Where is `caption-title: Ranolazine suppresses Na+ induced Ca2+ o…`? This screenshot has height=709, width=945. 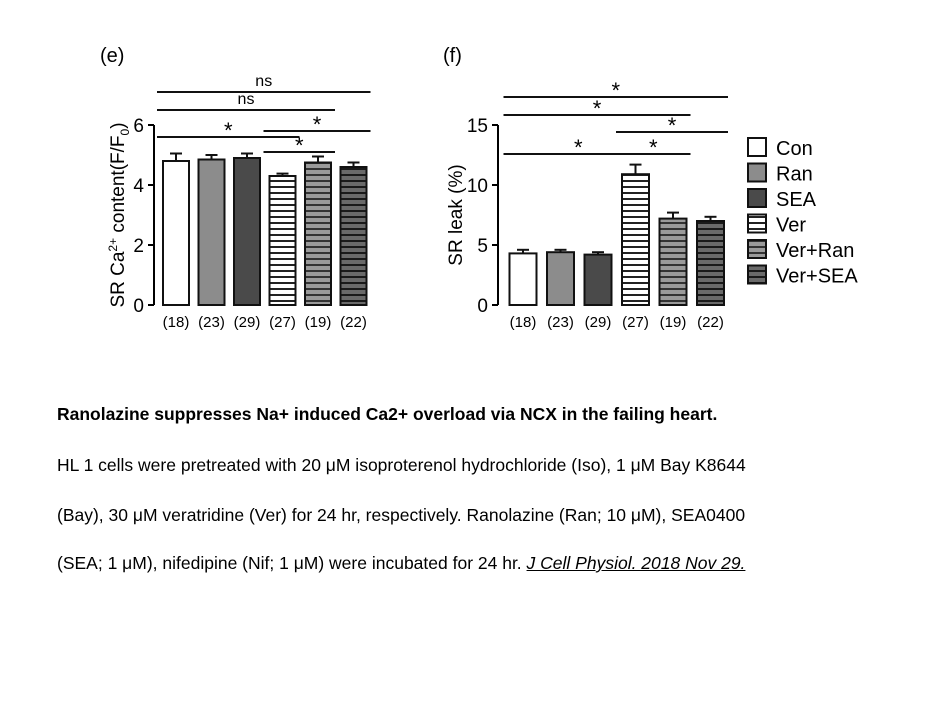
caption-title: Ranolazine suppresses Na+ induced Ca2+ o… is located at coordinates (387, 414).